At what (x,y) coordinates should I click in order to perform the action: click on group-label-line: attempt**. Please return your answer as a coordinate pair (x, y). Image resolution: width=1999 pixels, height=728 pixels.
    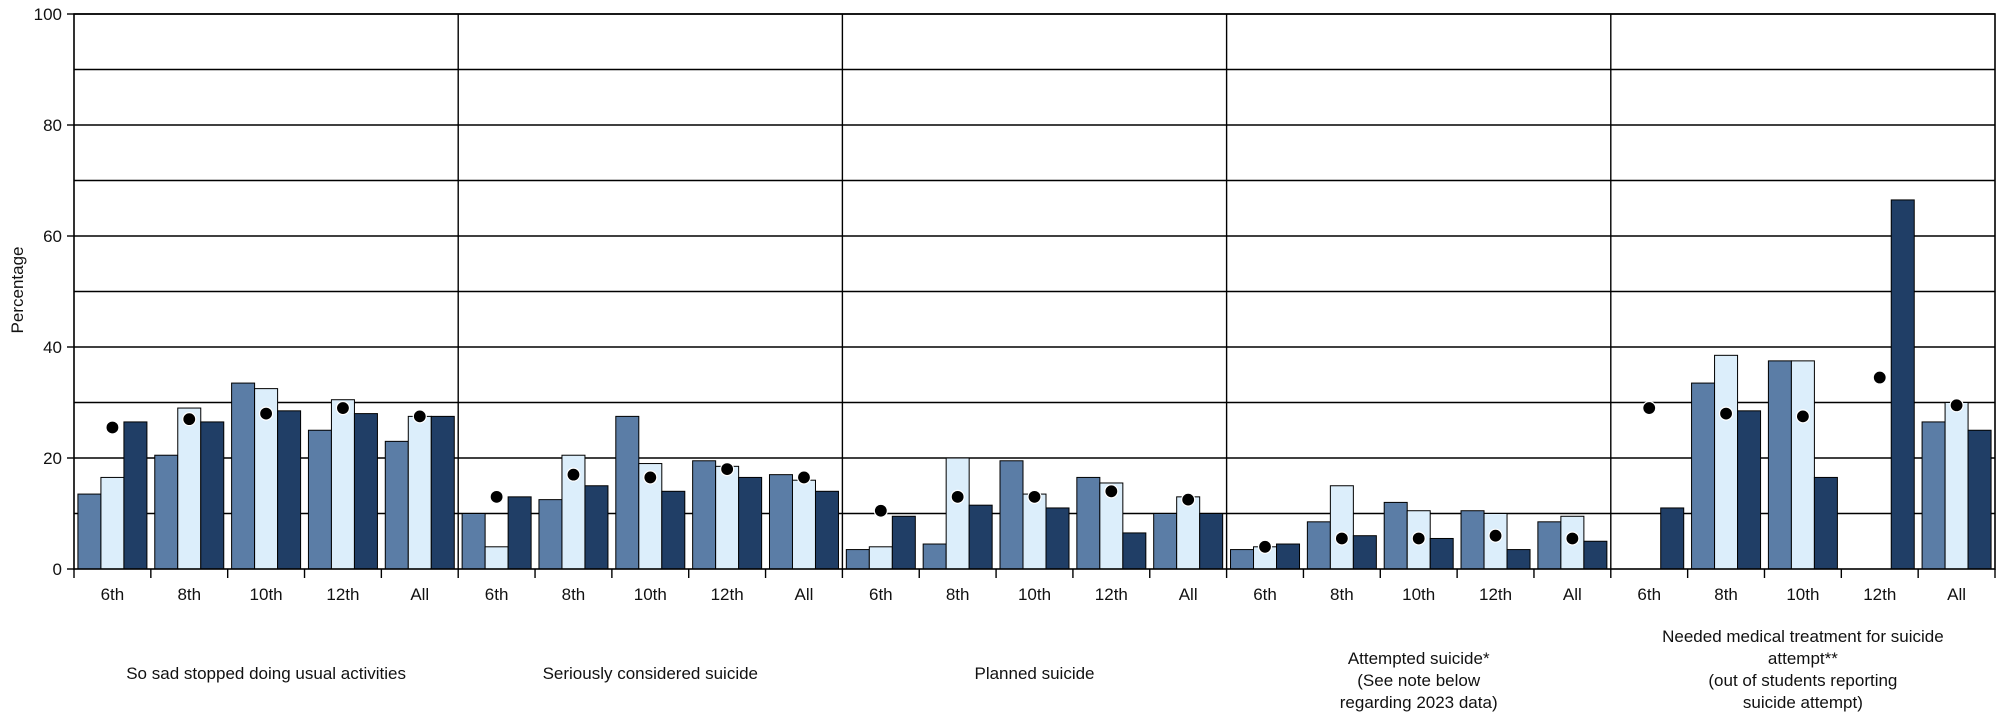
    Looking at the image, I should click on (1803, 658).